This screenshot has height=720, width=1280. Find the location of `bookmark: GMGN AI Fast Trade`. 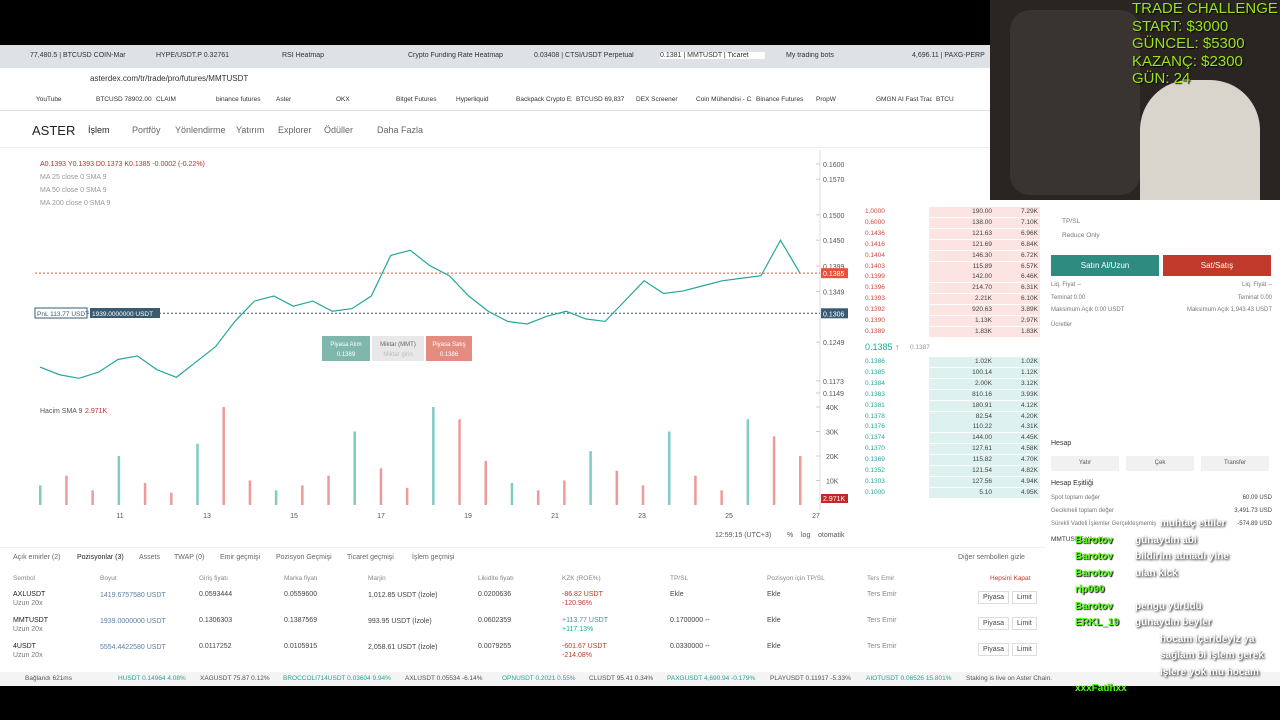

bookmark: GMGN AI Fast Trade is located at coordinates (904, 99).